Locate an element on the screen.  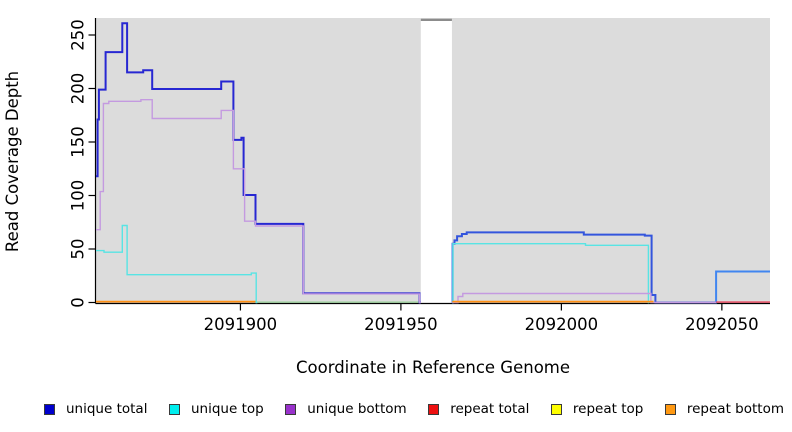
y-axis-title: Read Coverage Depth is located at coordinates (13, 161).